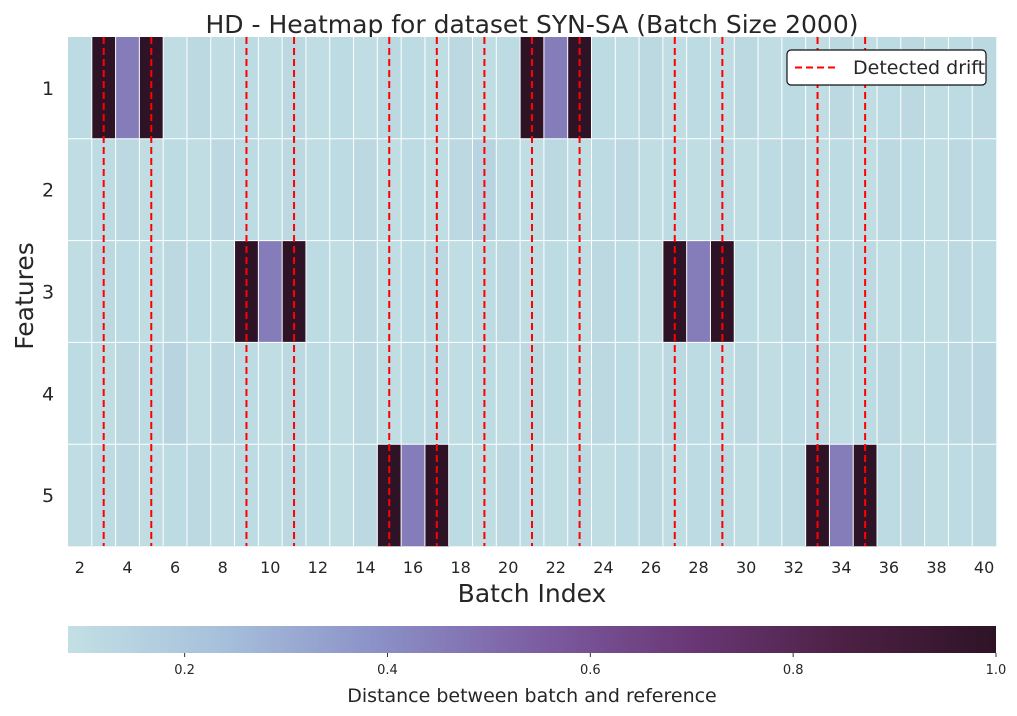 The image size is (1017, 716). Describe the element at coordinates (184, 670) in the screenshot. I see `colorbar-tick-label: 0.2` at that location.